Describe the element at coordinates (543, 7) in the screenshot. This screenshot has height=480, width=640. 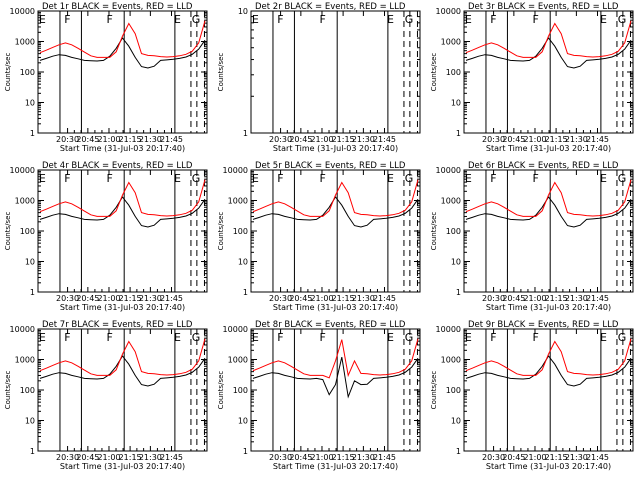
I see `panel-title: Det 3r BLACK = Events, RED = LLD` at that location.